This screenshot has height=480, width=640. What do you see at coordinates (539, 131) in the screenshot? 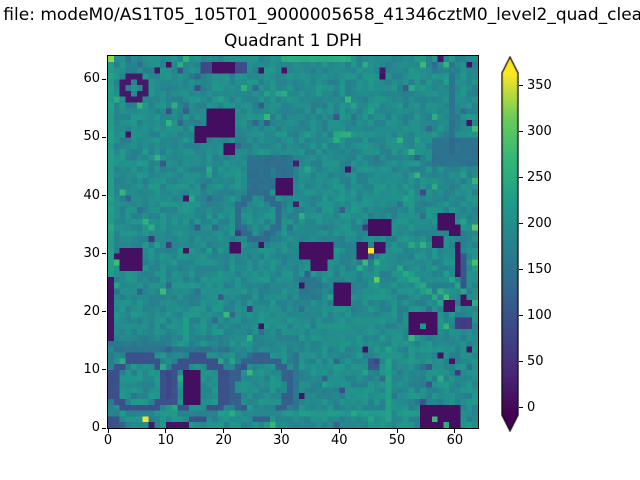
I see `colorbar-tick-label: 300` at bounding box center [539, 131].